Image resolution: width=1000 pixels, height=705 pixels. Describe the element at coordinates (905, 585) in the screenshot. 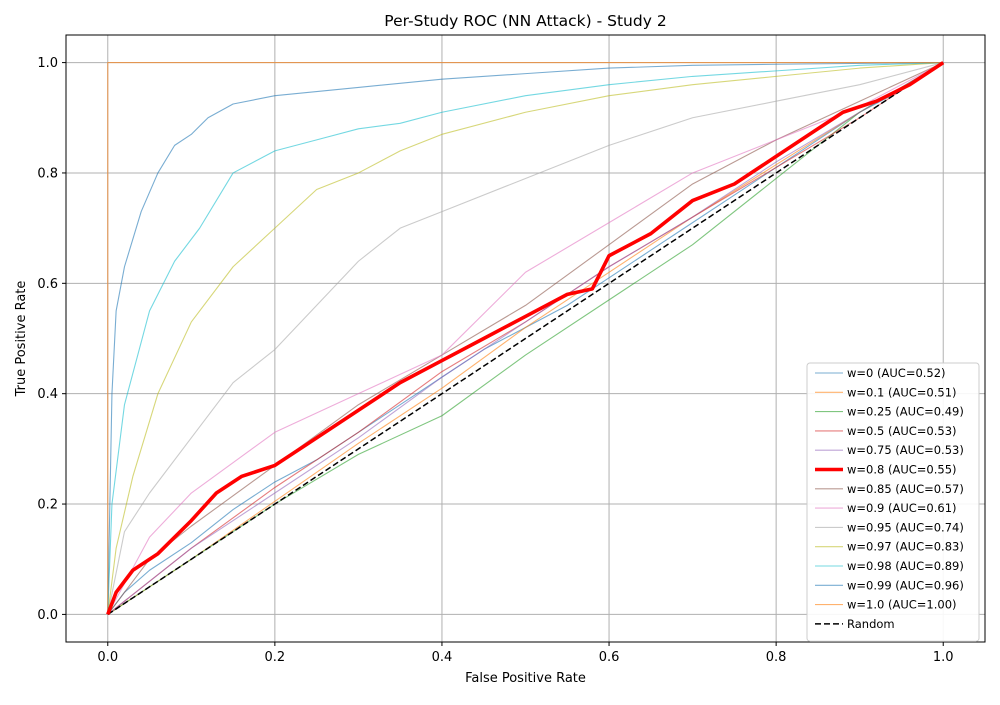

I see `legend-label: w=0.99 (AUC=0.96)` at that location.